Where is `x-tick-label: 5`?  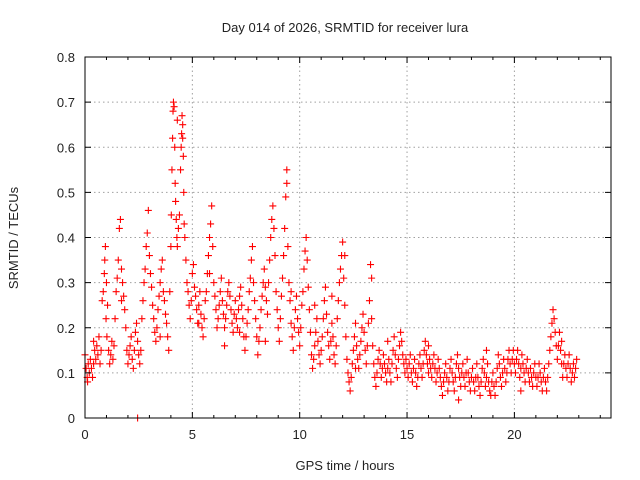 x-tick-label: 5 is located at coordinates (192, 434).